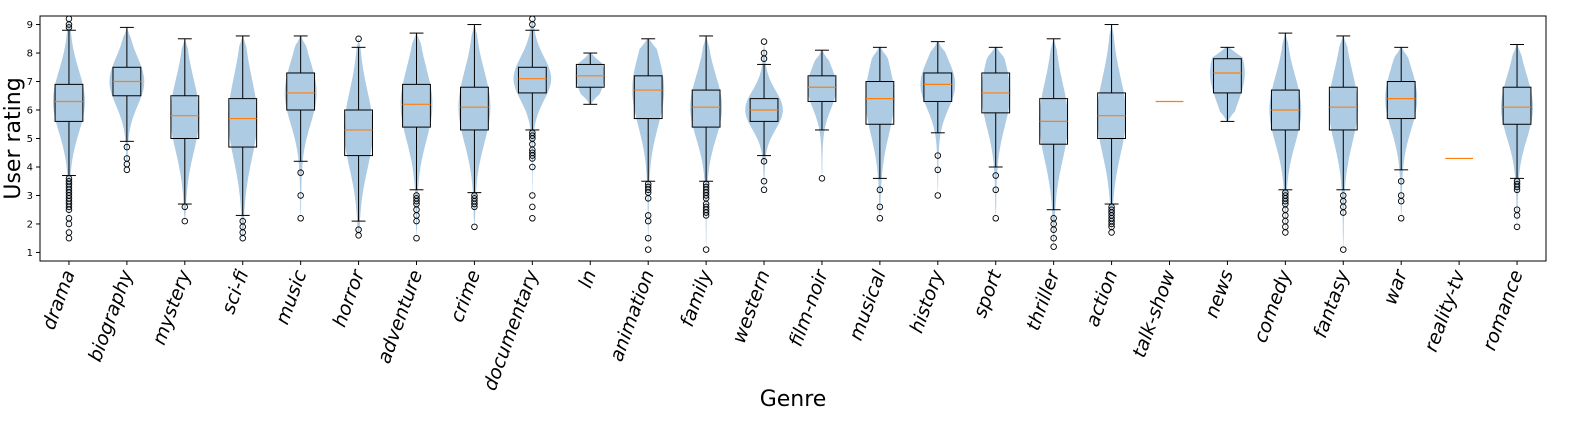 Image resolution: width=1584 pixels, height=424 pixels. I want to click on x-tick-label: fantasy, so click(1331, 303).